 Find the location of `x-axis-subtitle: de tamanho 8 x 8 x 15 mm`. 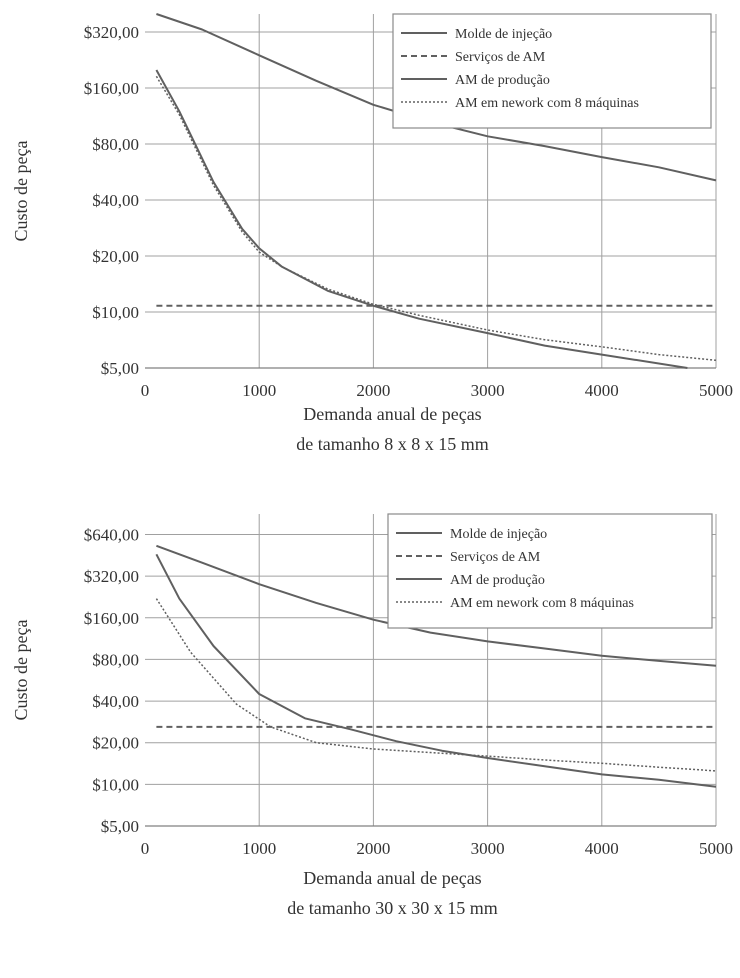

x-axis-subtitle: de tamanho 8 x 8 x 15 mm is located at coordinates (392, 444).